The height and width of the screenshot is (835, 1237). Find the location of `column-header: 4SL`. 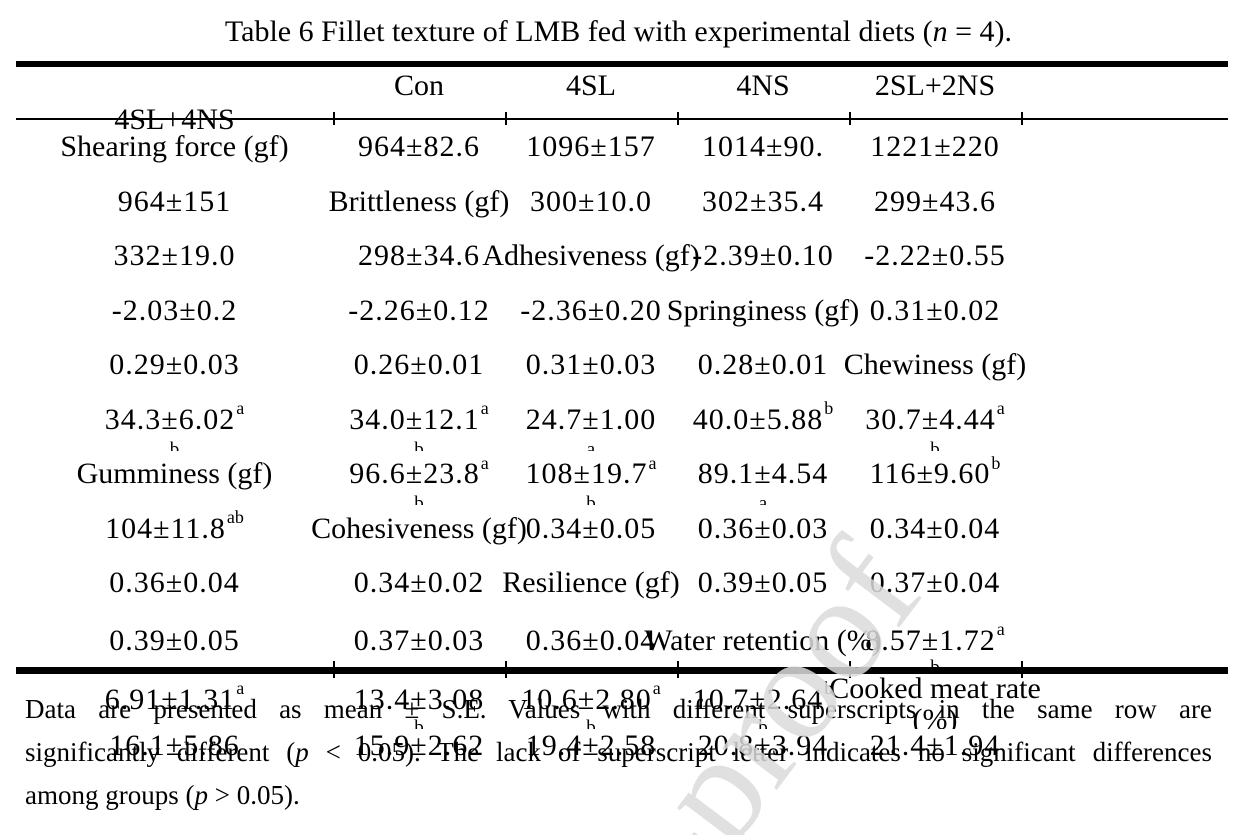

column-header: 4SL is located at coordinates (590, 85).